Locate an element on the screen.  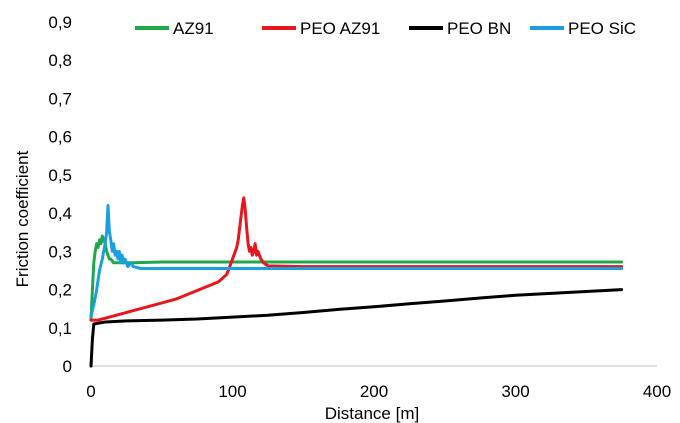
y-tick-label: 0,2 is located at coordinates (60, 290).